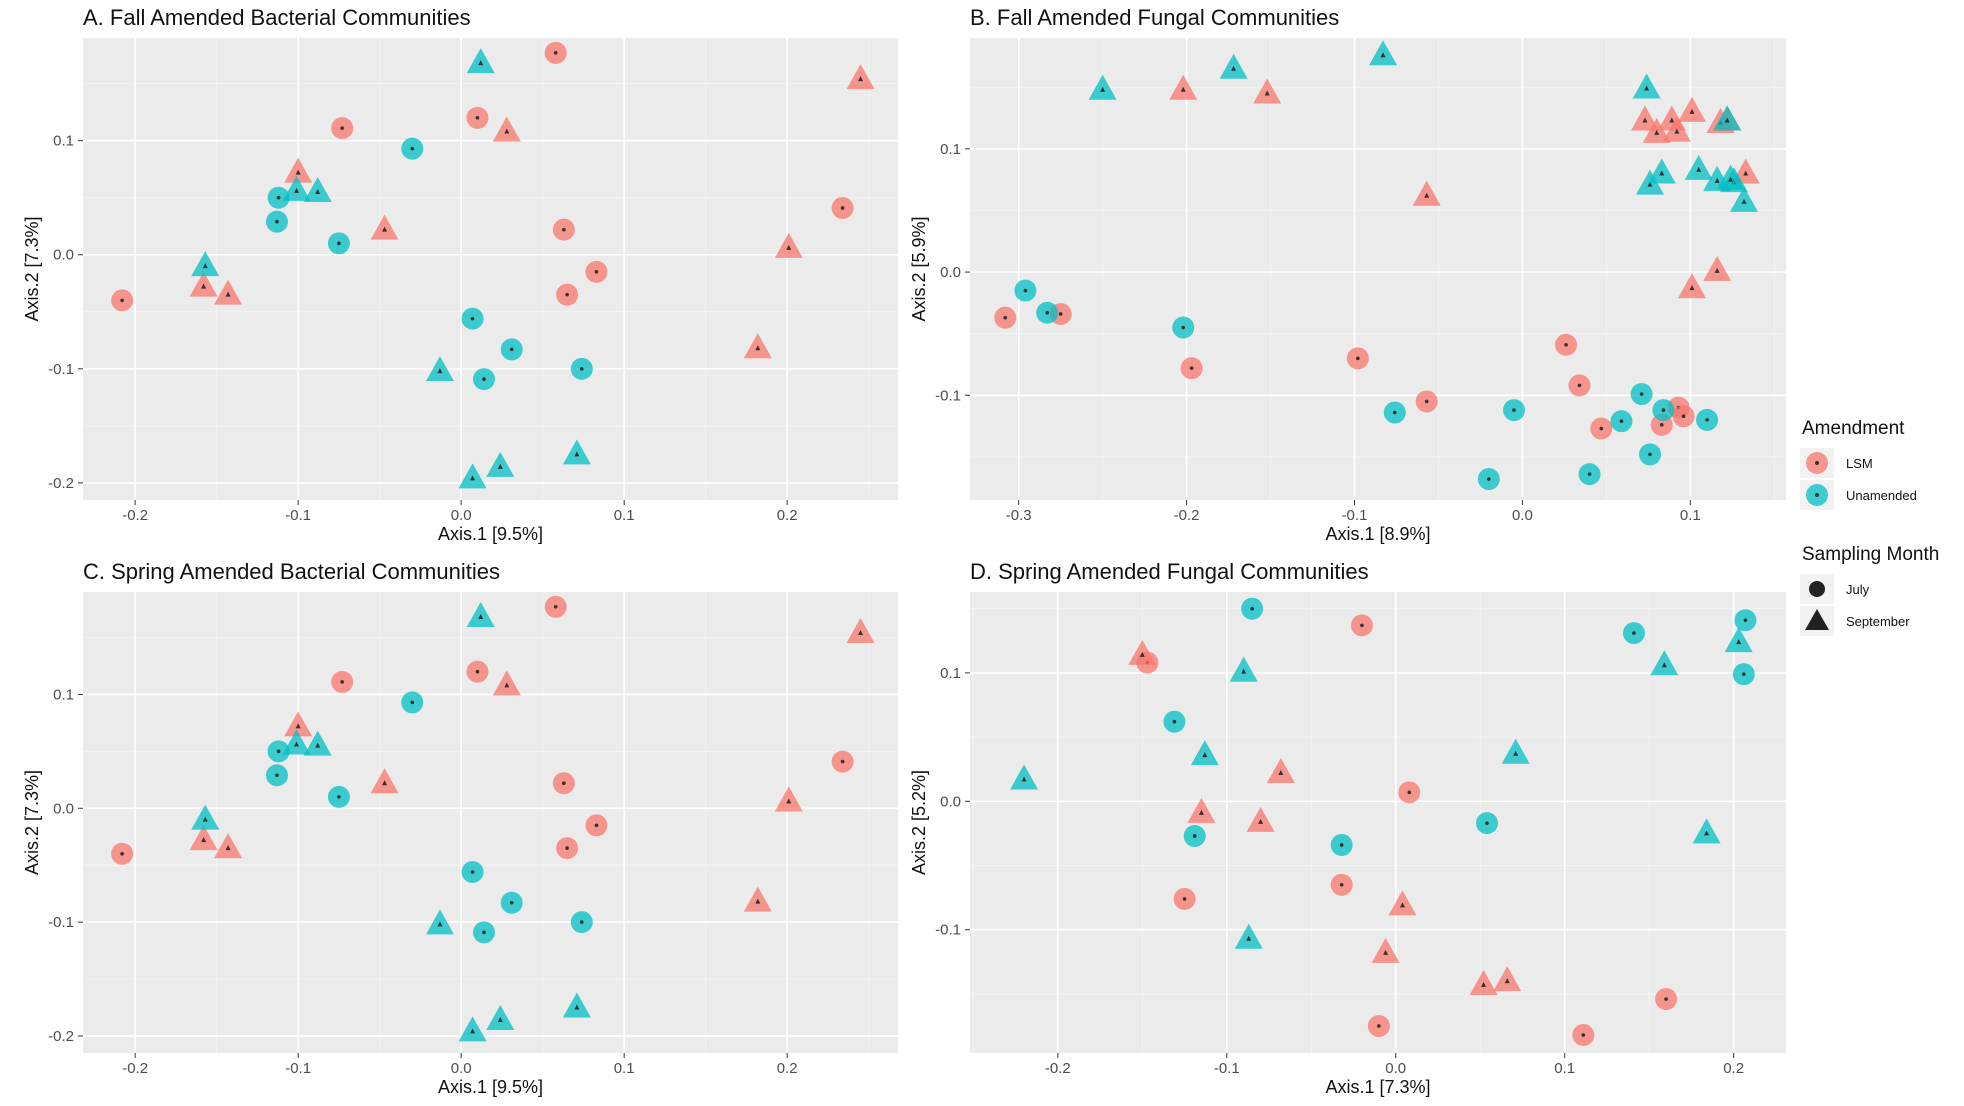  I want to click on legend-september-label: September, so click(1878, 621).